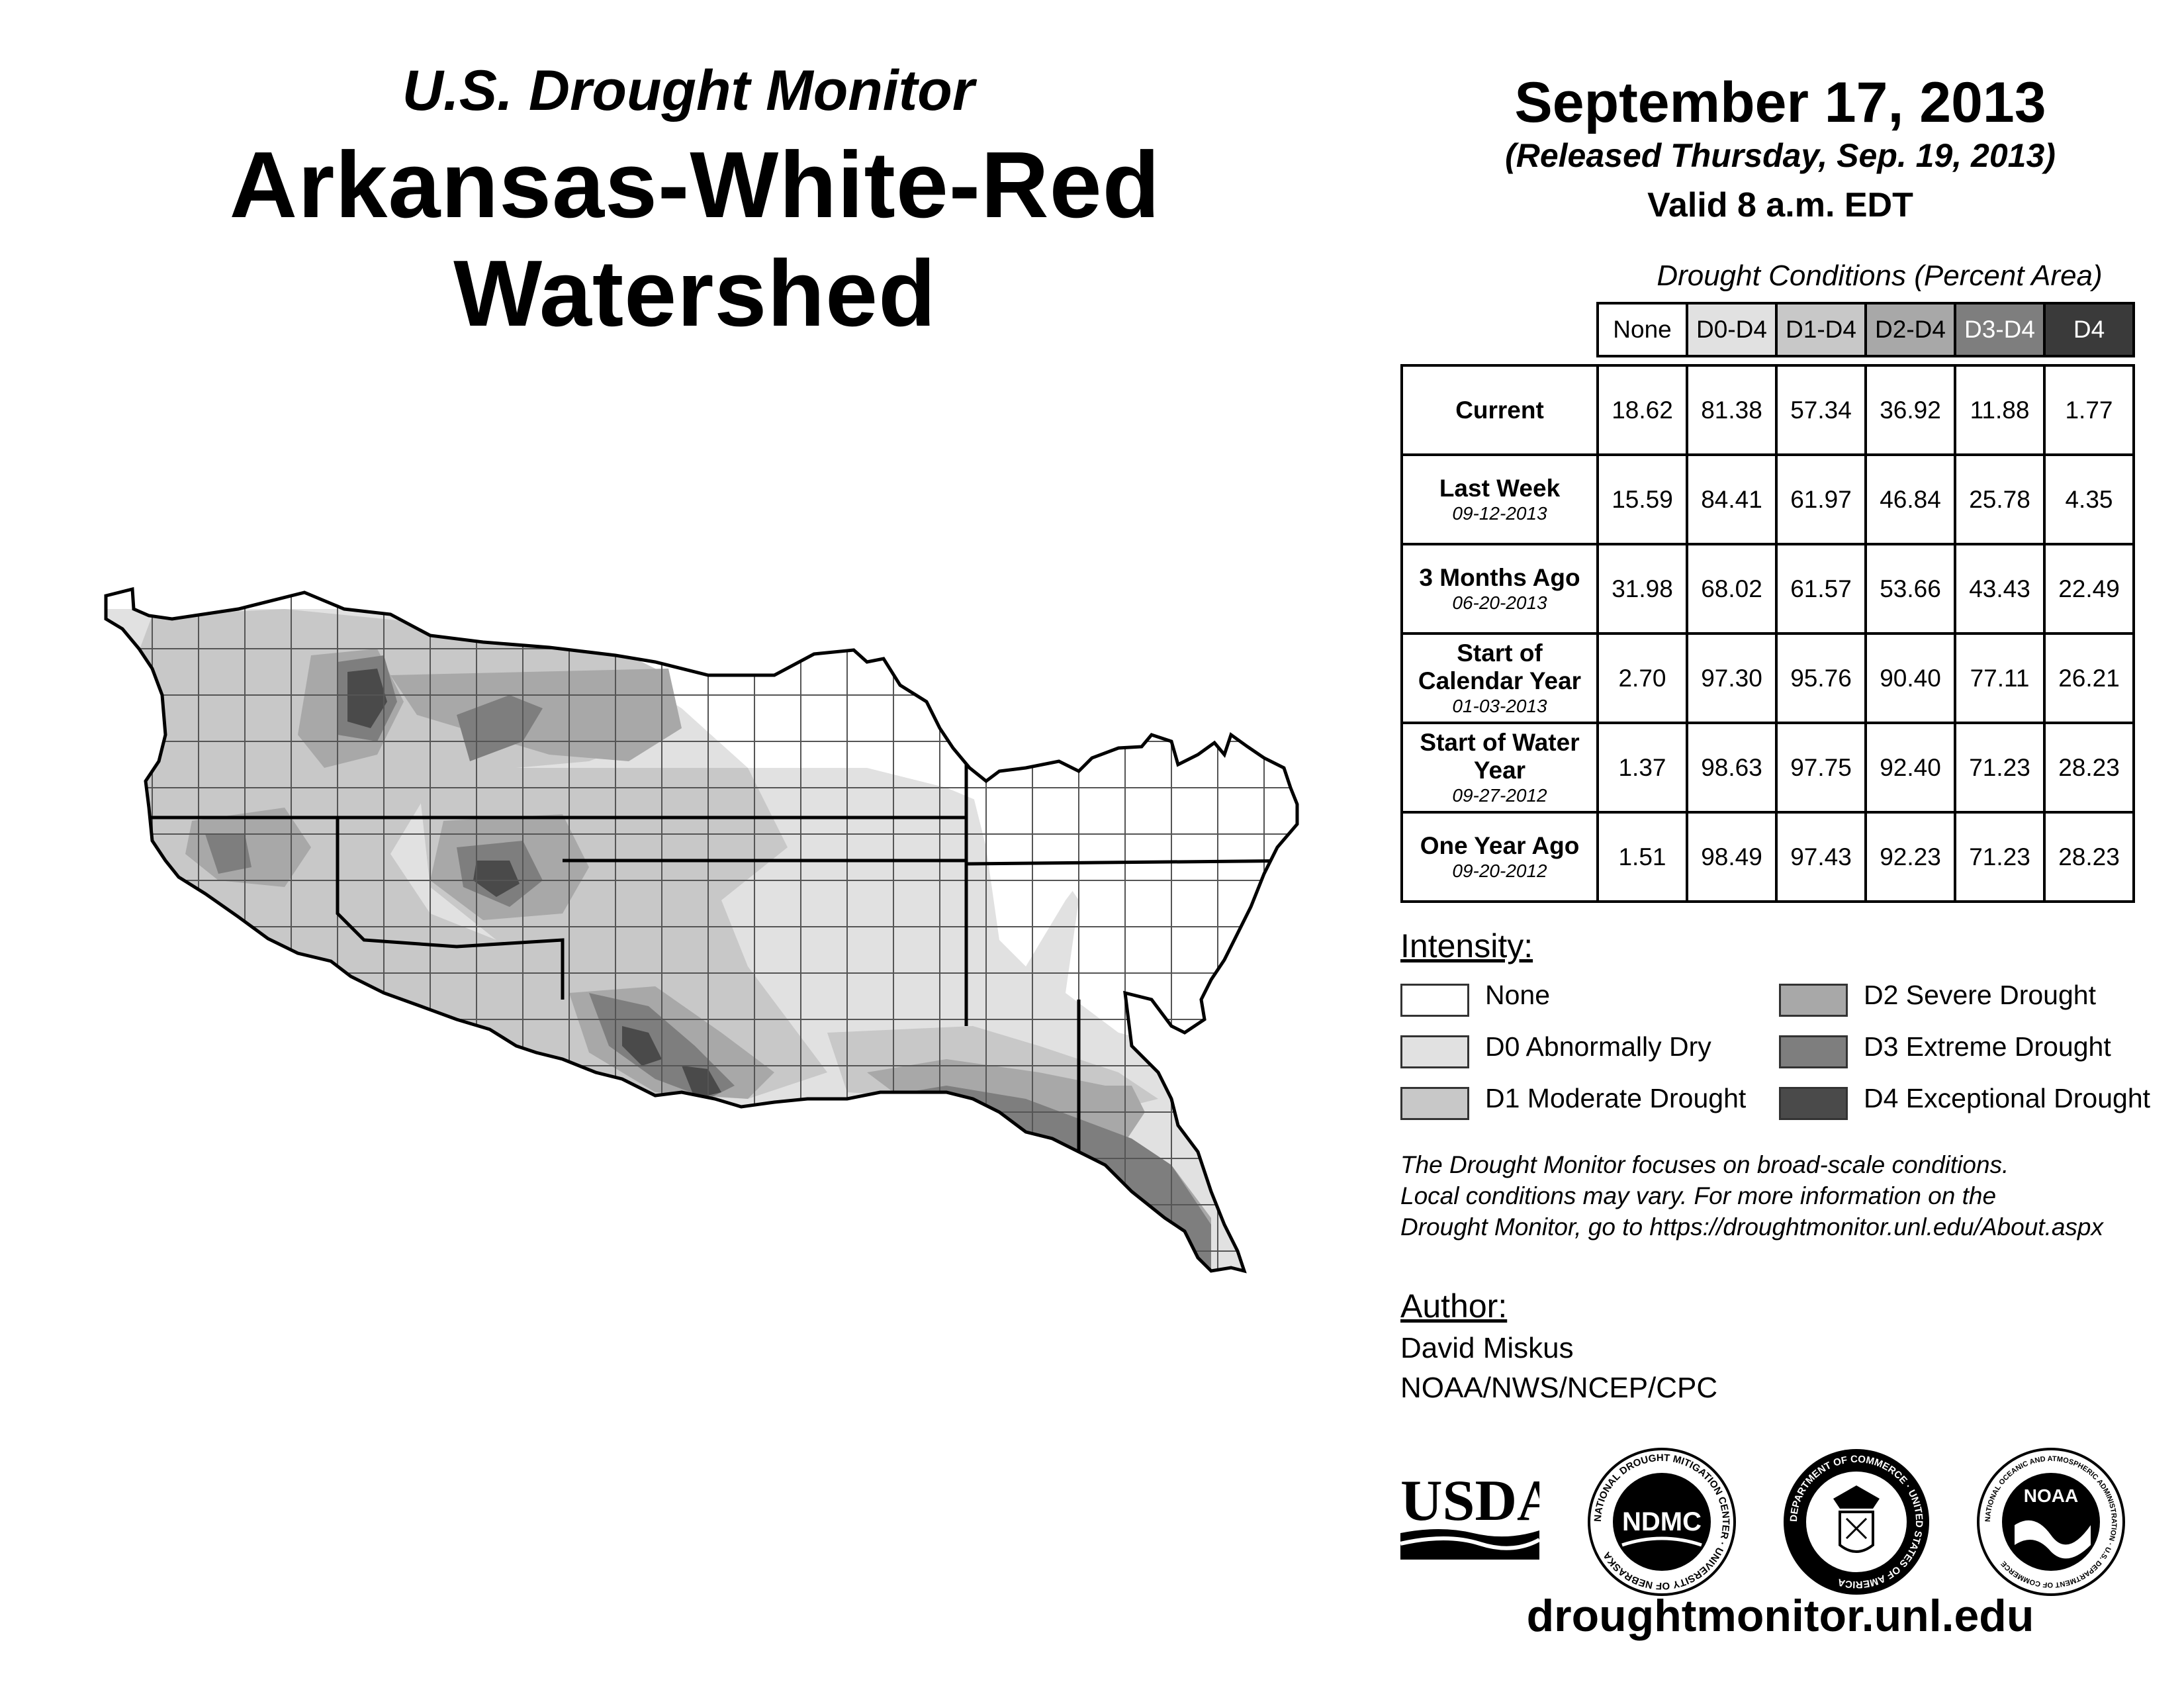 The image size is (2184, 1688). Describe the element at coordinates (2008, 1098) in the screenshot. I see `legend-label: D4 Exceptional Drought` at that location.